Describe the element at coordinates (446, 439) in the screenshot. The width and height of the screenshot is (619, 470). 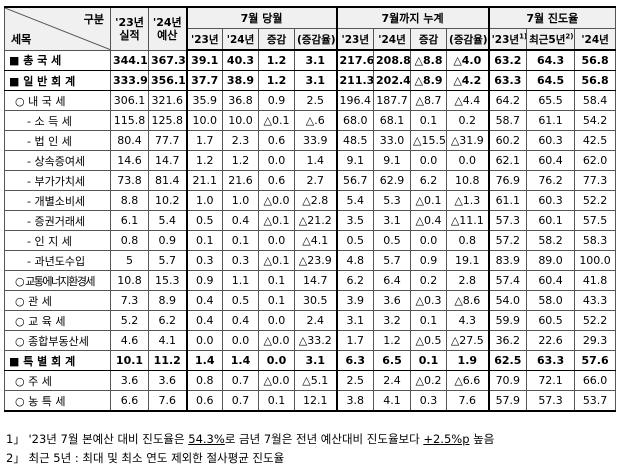
I see `footnote-text: +2.5%p` at that location.